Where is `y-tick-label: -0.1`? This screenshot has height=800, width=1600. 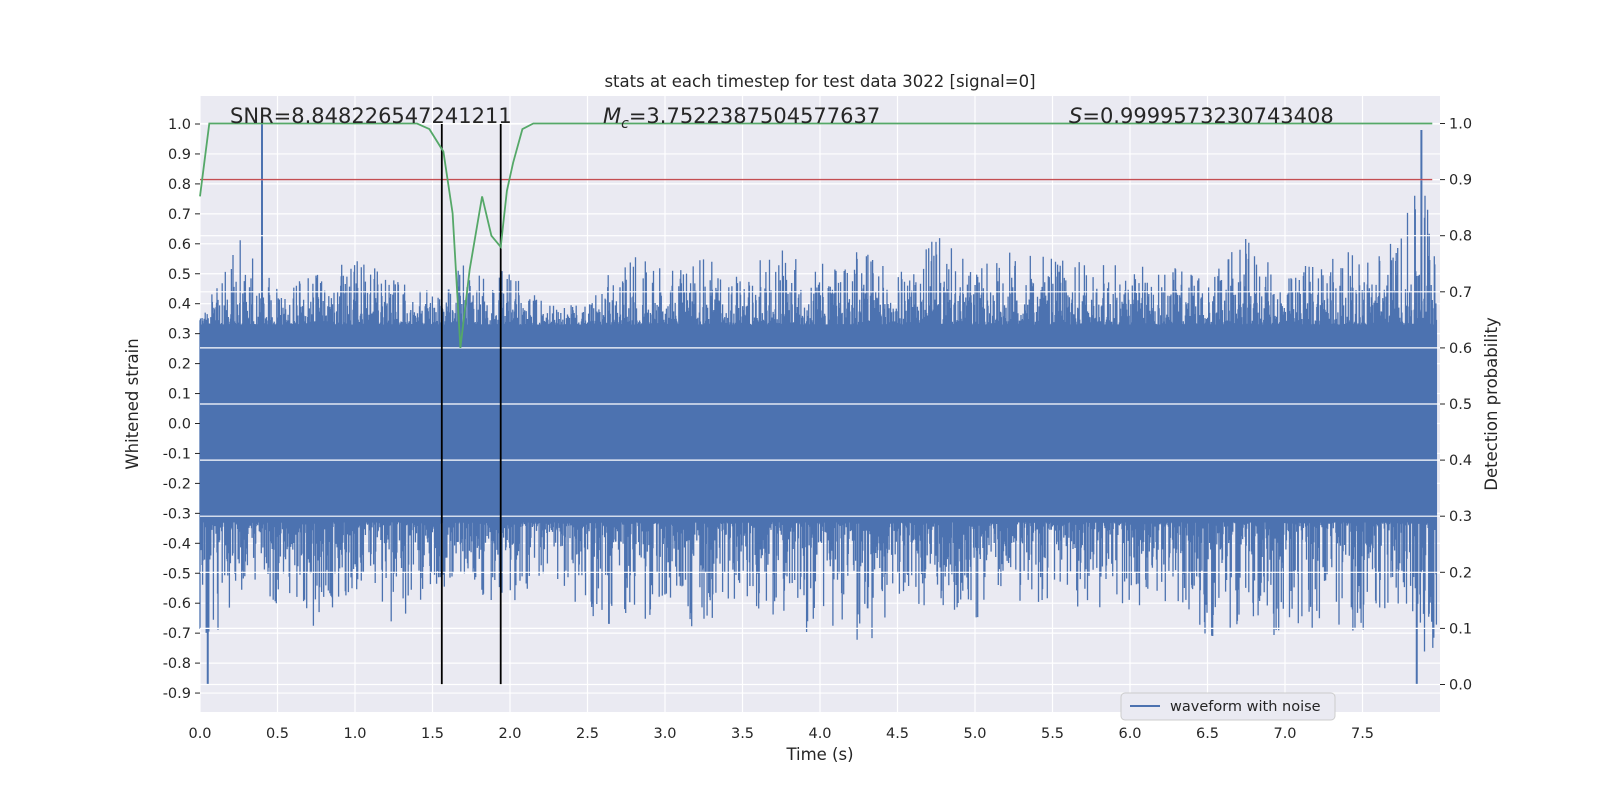
y-tick-label: -0.1 is located at coordinates (177, 454).